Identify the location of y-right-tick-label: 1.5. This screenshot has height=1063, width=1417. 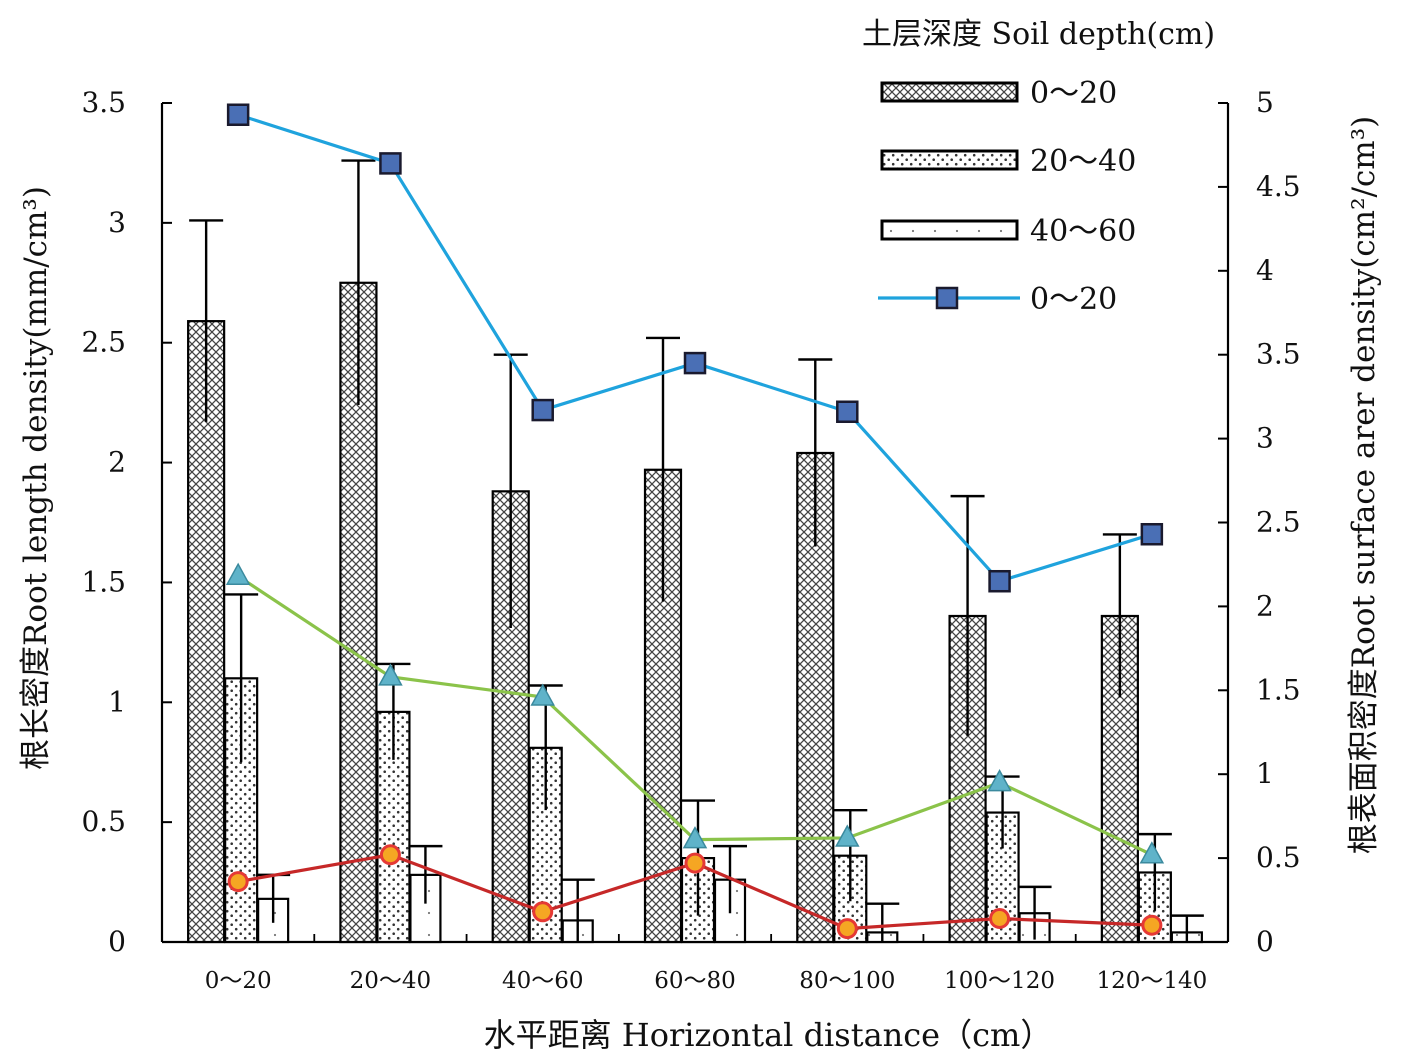
(1278, 689).